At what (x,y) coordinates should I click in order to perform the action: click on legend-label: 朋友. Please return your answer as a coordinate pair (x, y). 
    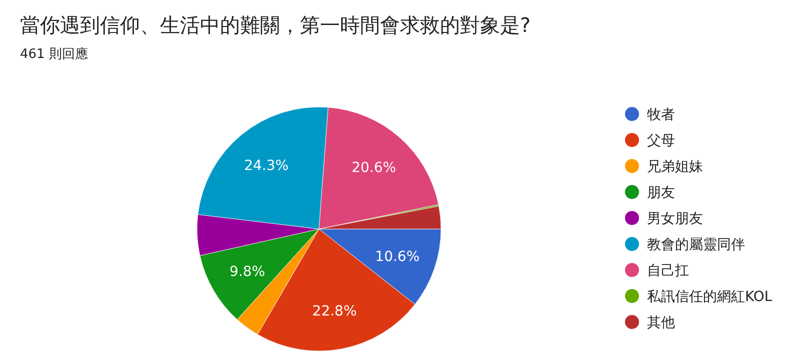
    Looking at the image, I should click on (661, 193).